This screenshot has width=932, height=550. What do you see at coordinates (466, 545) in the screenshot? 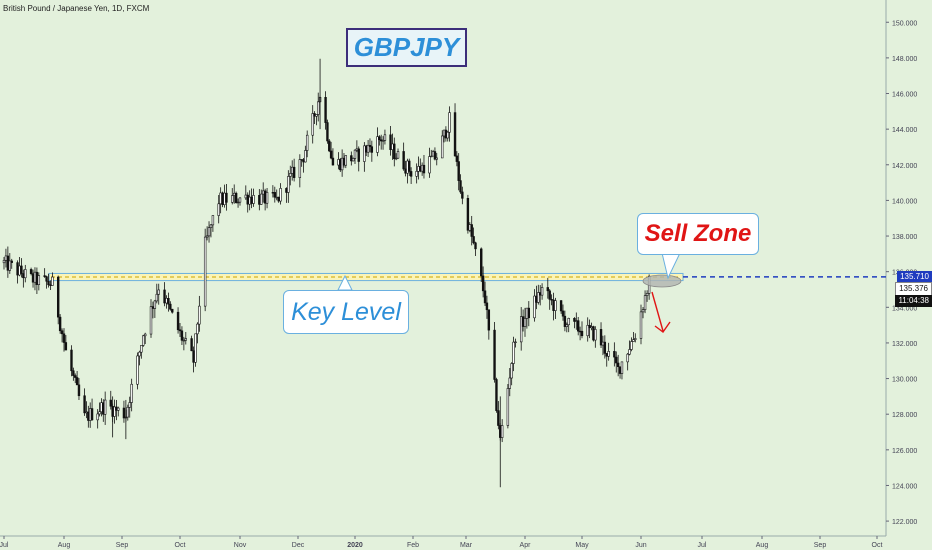
I see `x-tick-label: Mar` at bounding box center [466, 545].